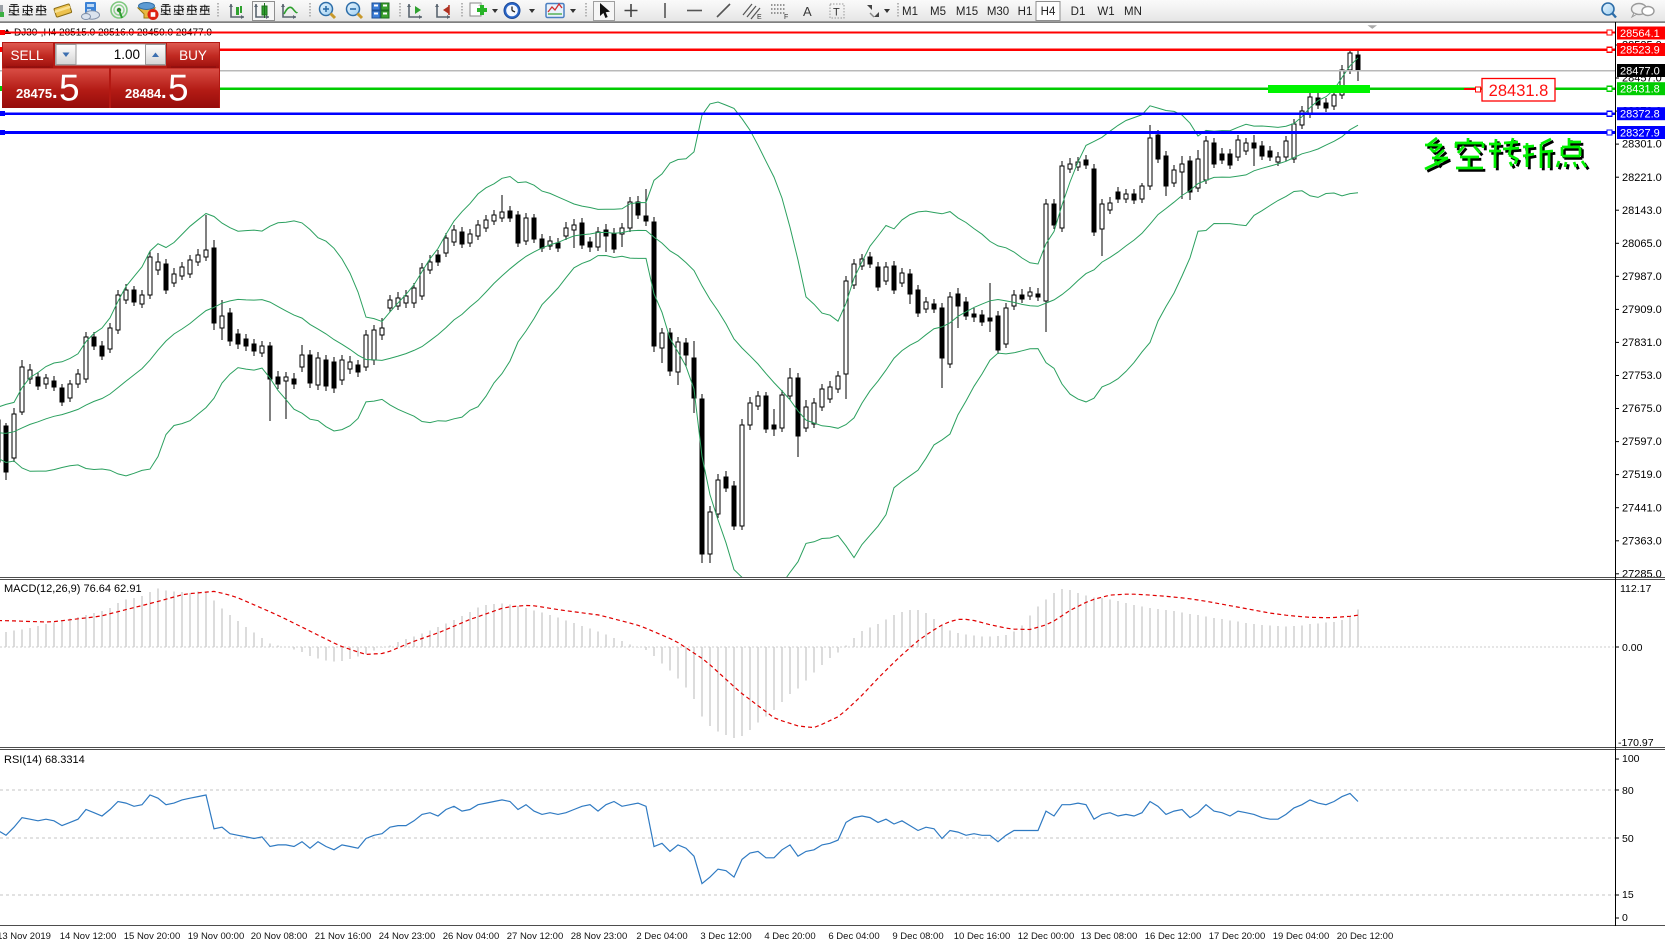 The width and height of the screenshot is (1665, 942). What do you see at coordinates (1632, 648) in the screenshot?
I see `svg-text: 0.00` at bounding box center [1632, 648].